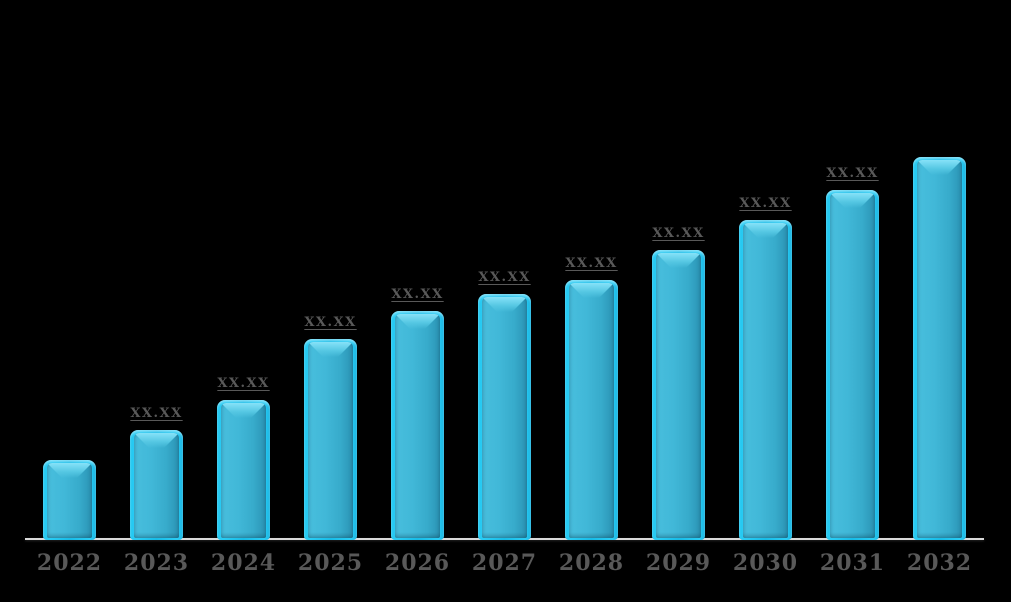 The image size is (1011, 602). What do you see at coordinates (939, 563) in the screenshot?
I see `x-axis-tick-label: 2032` at bounding box center [939, 563].